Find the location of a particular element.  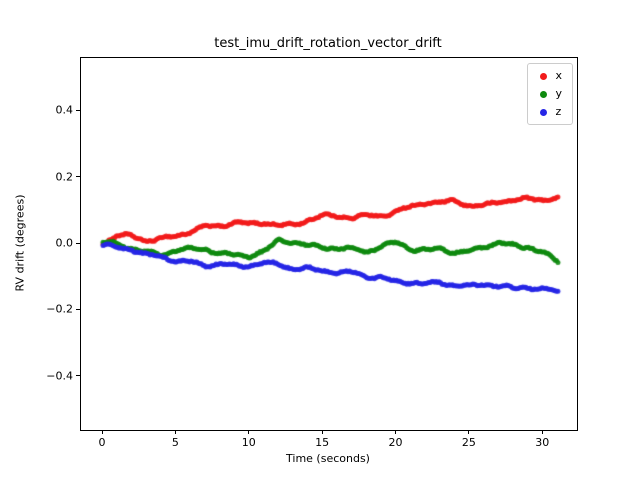

legend-item-label: z is located at coordinates (558, 111).